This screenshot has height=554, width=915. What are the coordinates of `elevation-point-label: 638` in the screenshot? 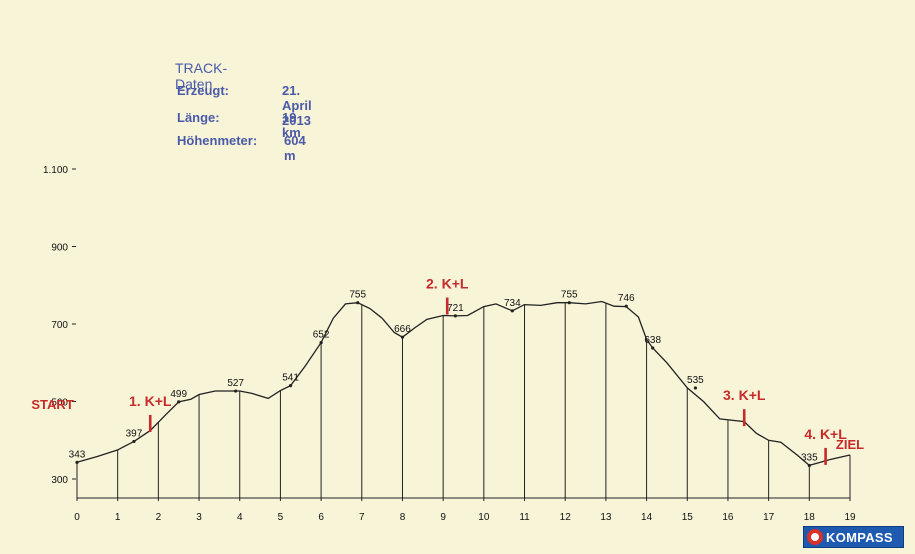 It's located at (652, 340).